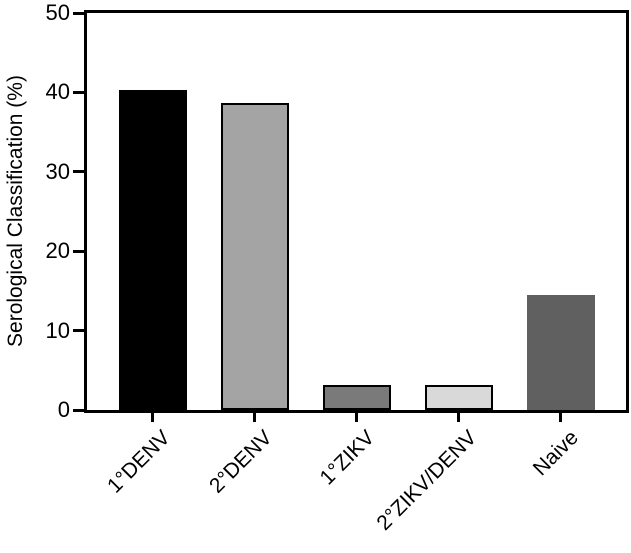 The height and width of the screenshot is (553, 631). I want to click on x-tick-label: 1°DENV, so click(139, 462).